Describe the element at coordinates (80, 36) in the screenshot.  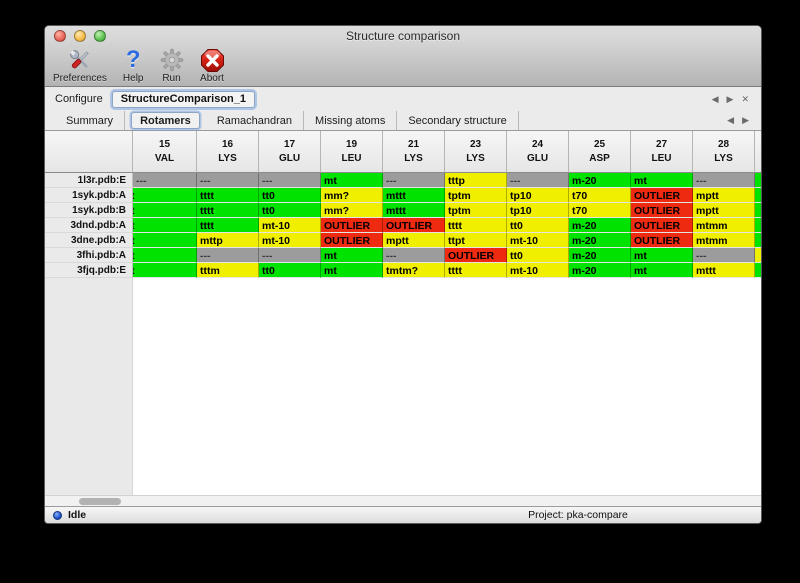
I see `minimize-window-button` at that location.